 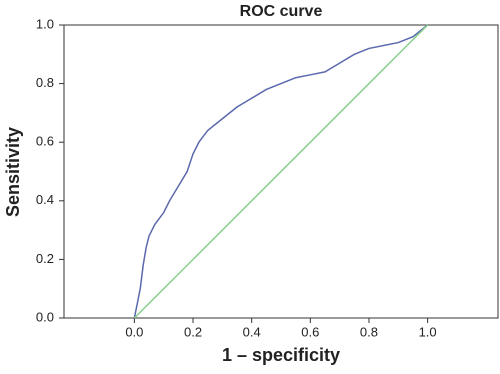 I want to click on x-tick-label: 0.4, so click(x=252, y=331).